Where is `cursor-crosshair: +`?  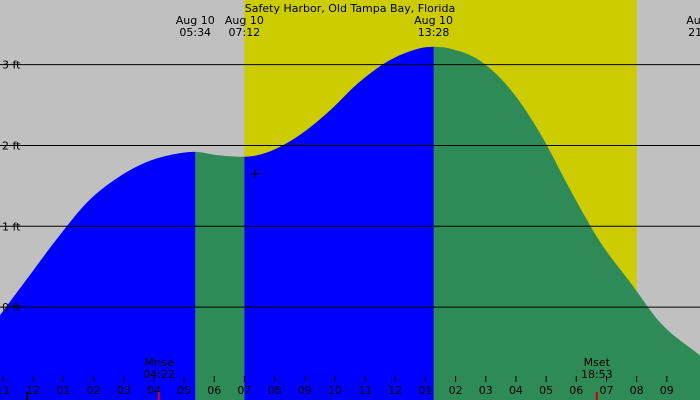 cursor-crosshair: + is located at coordinates (255, 174).